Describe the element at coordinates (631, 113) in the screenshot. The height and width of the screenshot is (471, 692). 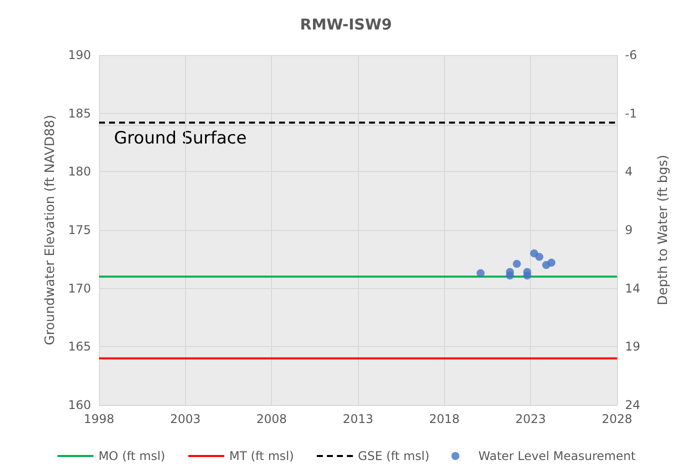
I see `y2-tick-label: -1` at that location.